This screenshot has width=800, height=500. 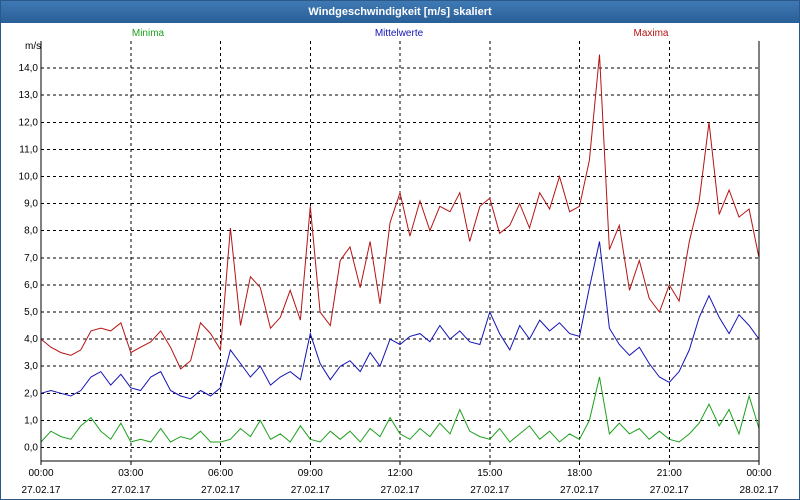 What do you see at coordinates (29, 176) in the screenshot?
I see `y-tick-label: 10,0` at bounding box center [29, 176].